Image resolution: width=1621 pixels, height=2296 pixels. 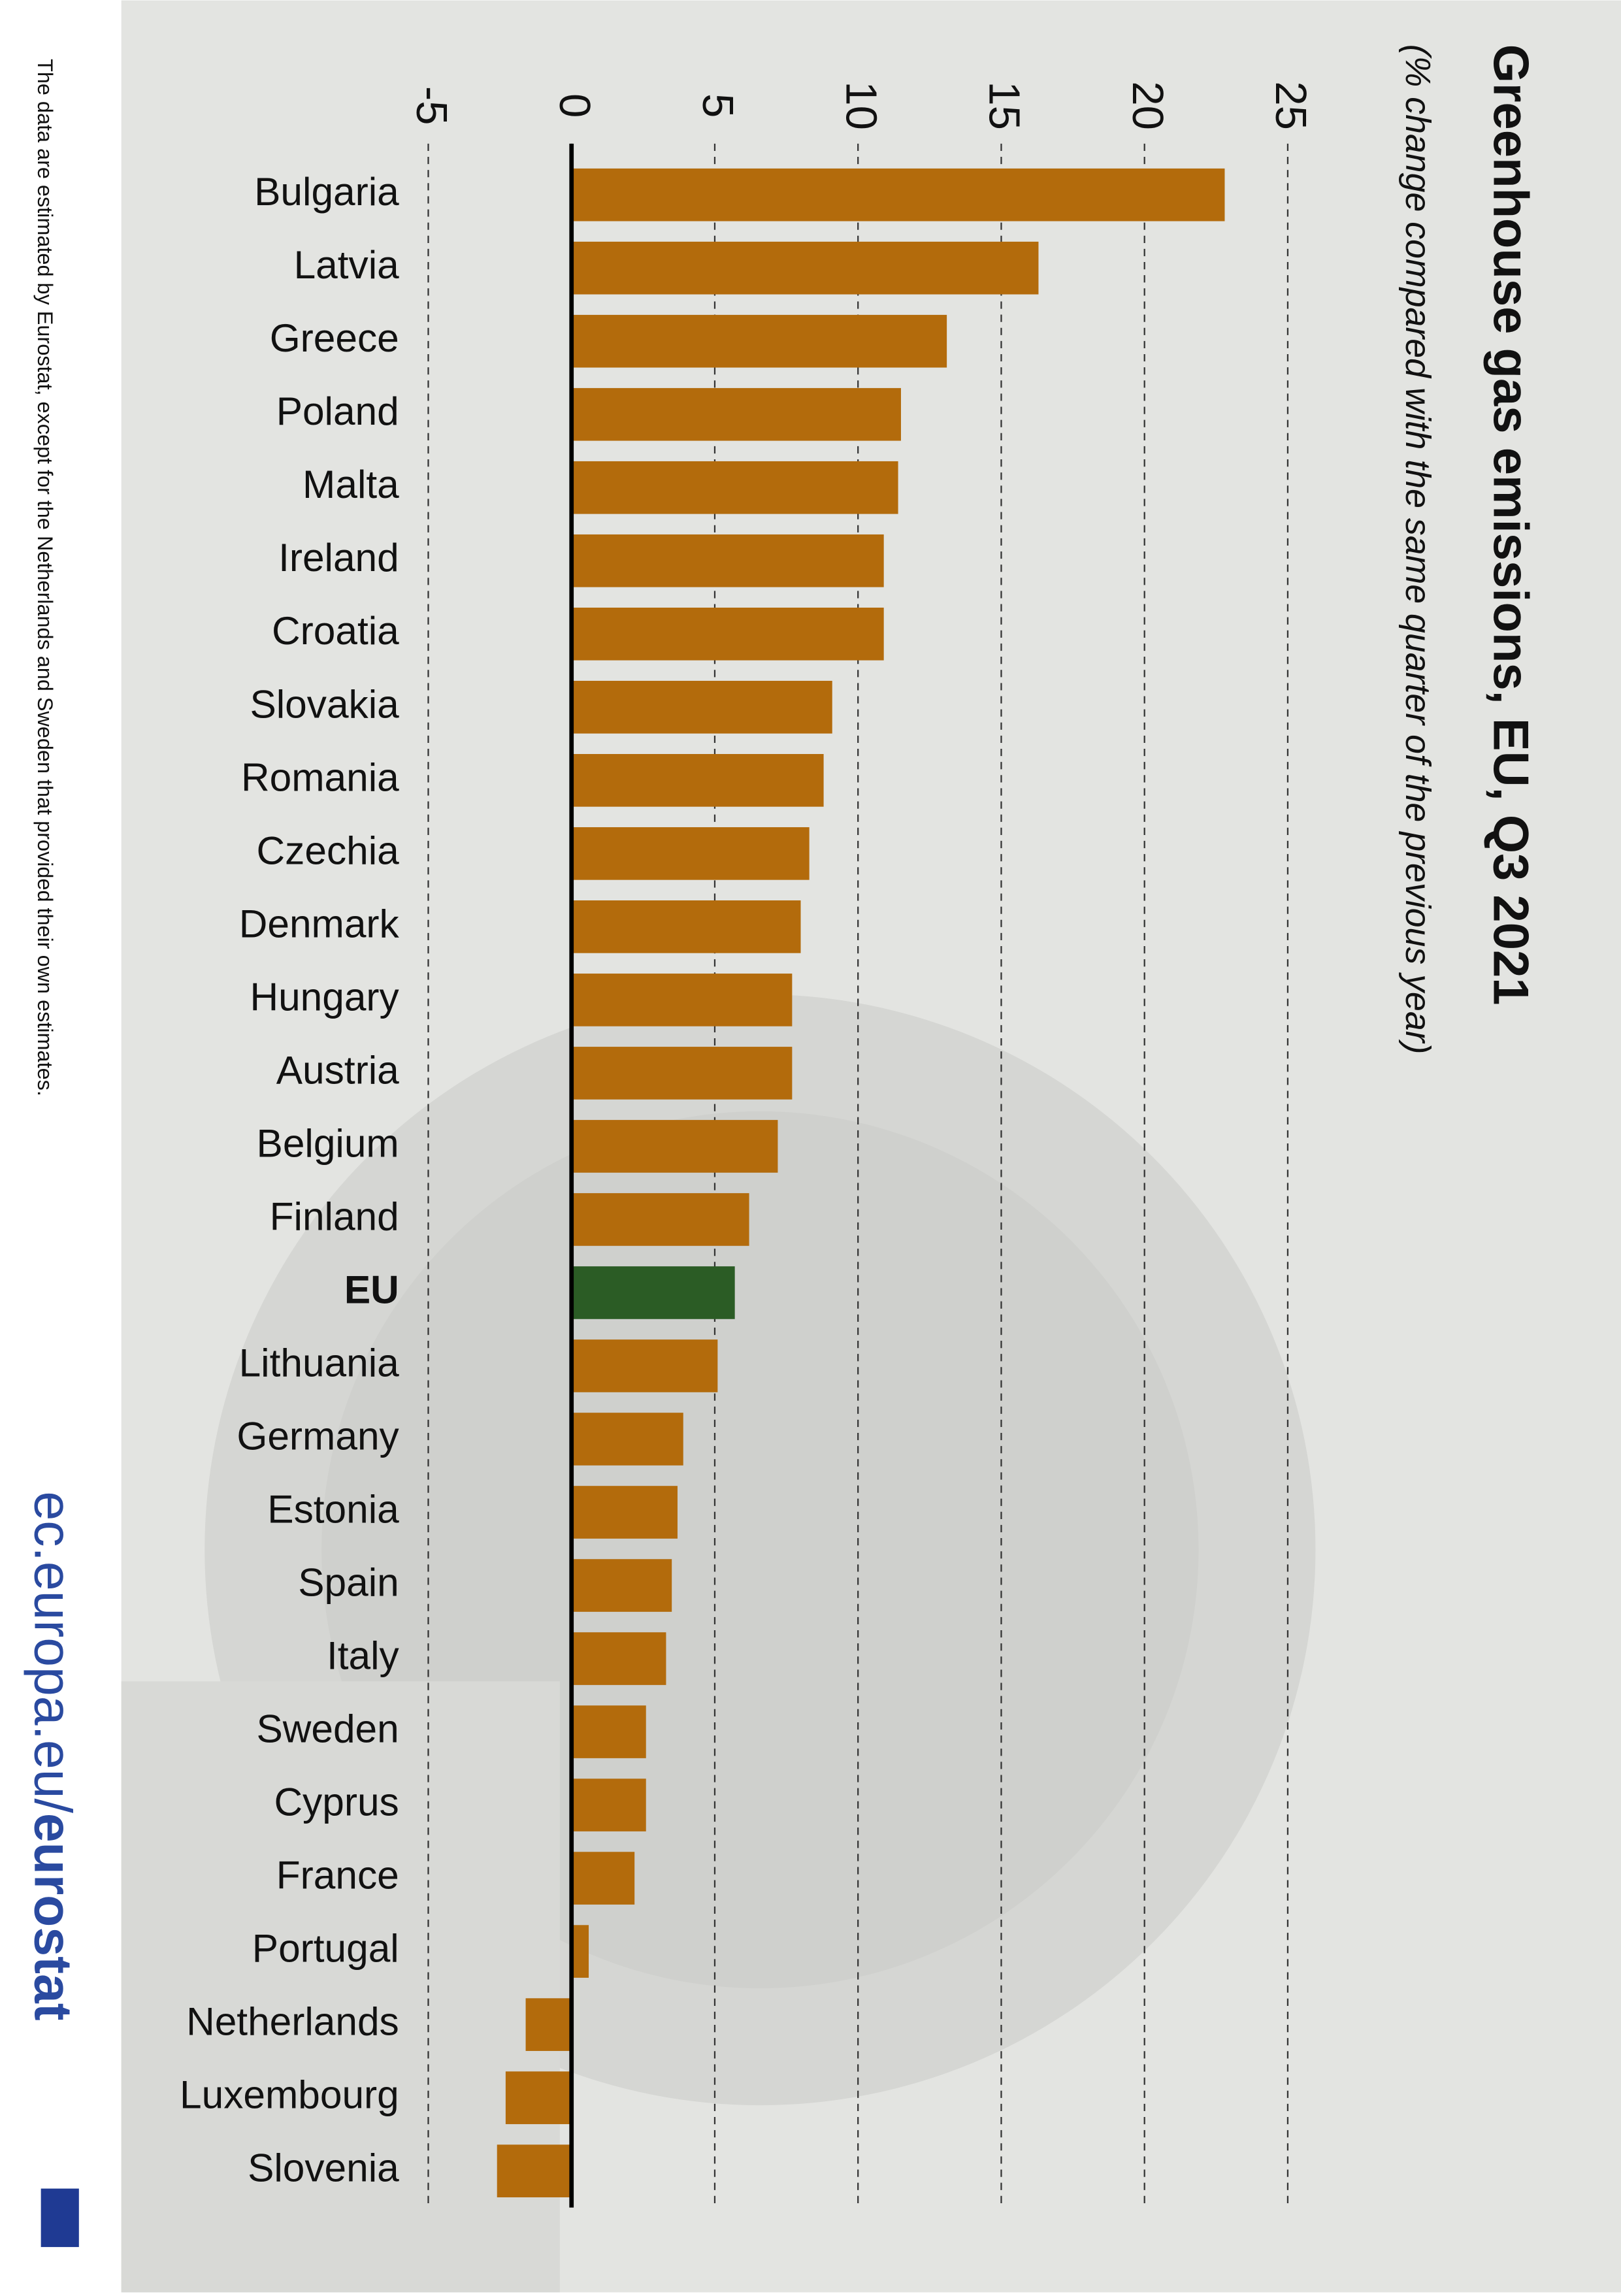 I want to click on y-tick-label: Spain, so click(x=348, y=1582).